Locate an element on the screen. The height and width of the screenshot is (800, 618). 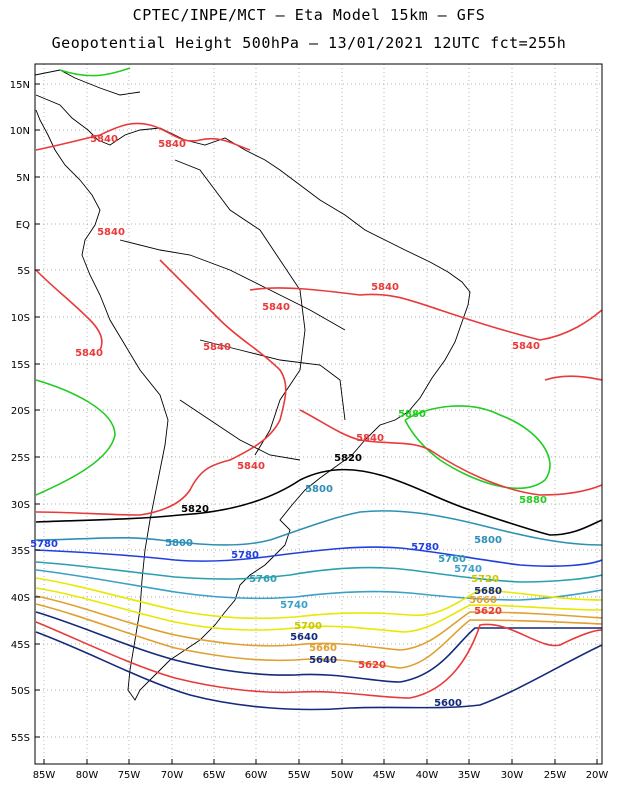
lon-tick-label: 45W is located at coordinates (384, 775).